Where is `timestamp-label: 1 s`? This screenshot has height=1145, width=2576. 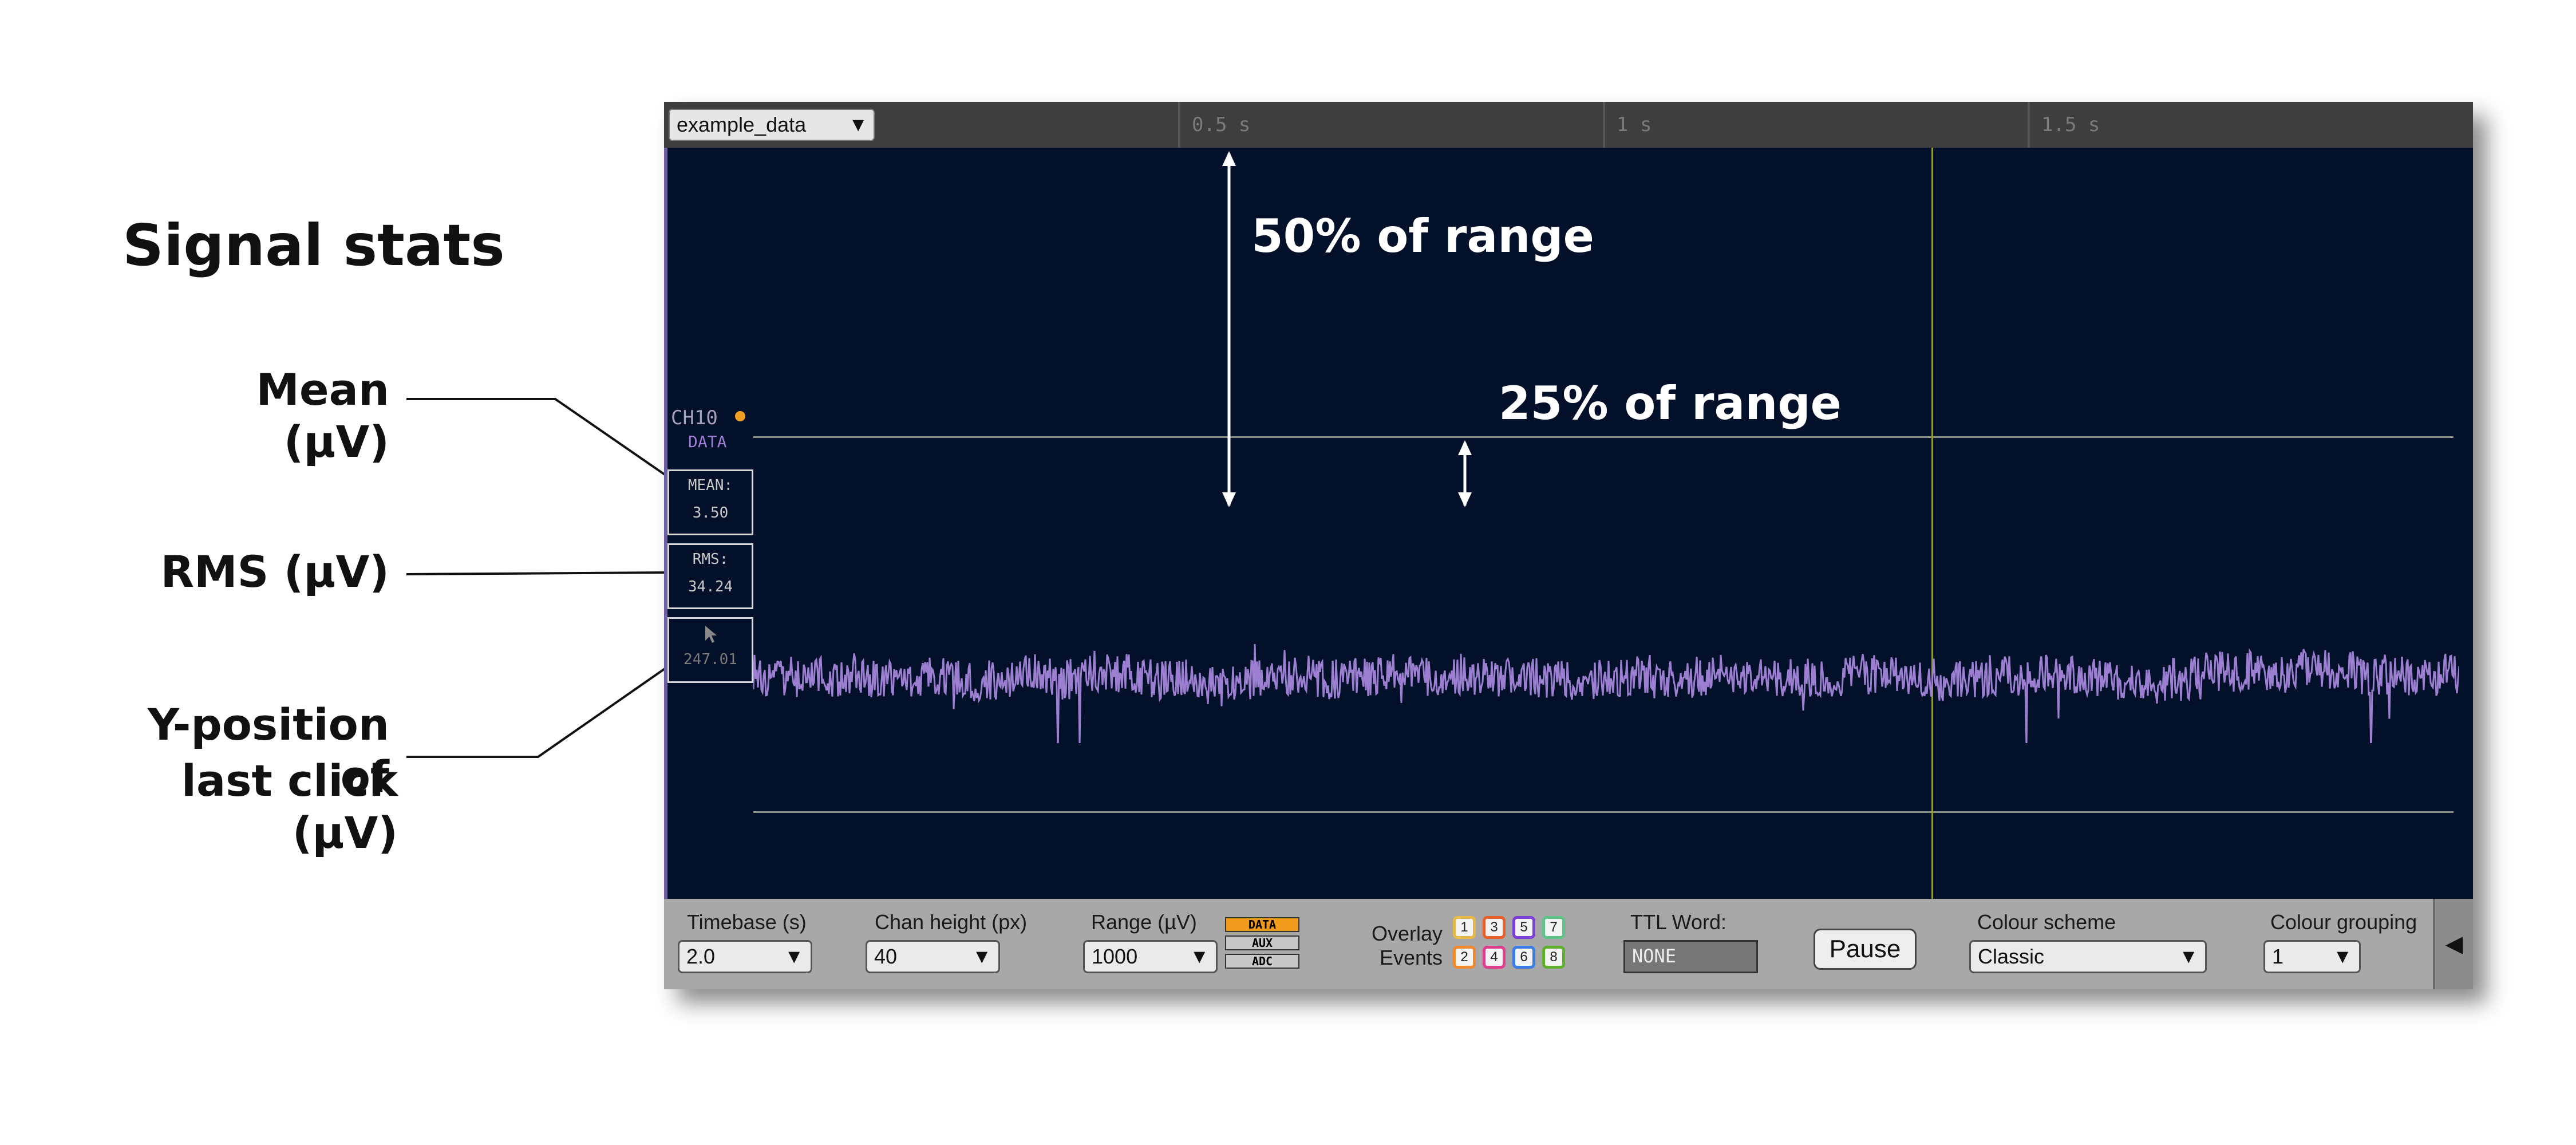 timestamp-label: 1 s is located at coordinates (1627, 125).